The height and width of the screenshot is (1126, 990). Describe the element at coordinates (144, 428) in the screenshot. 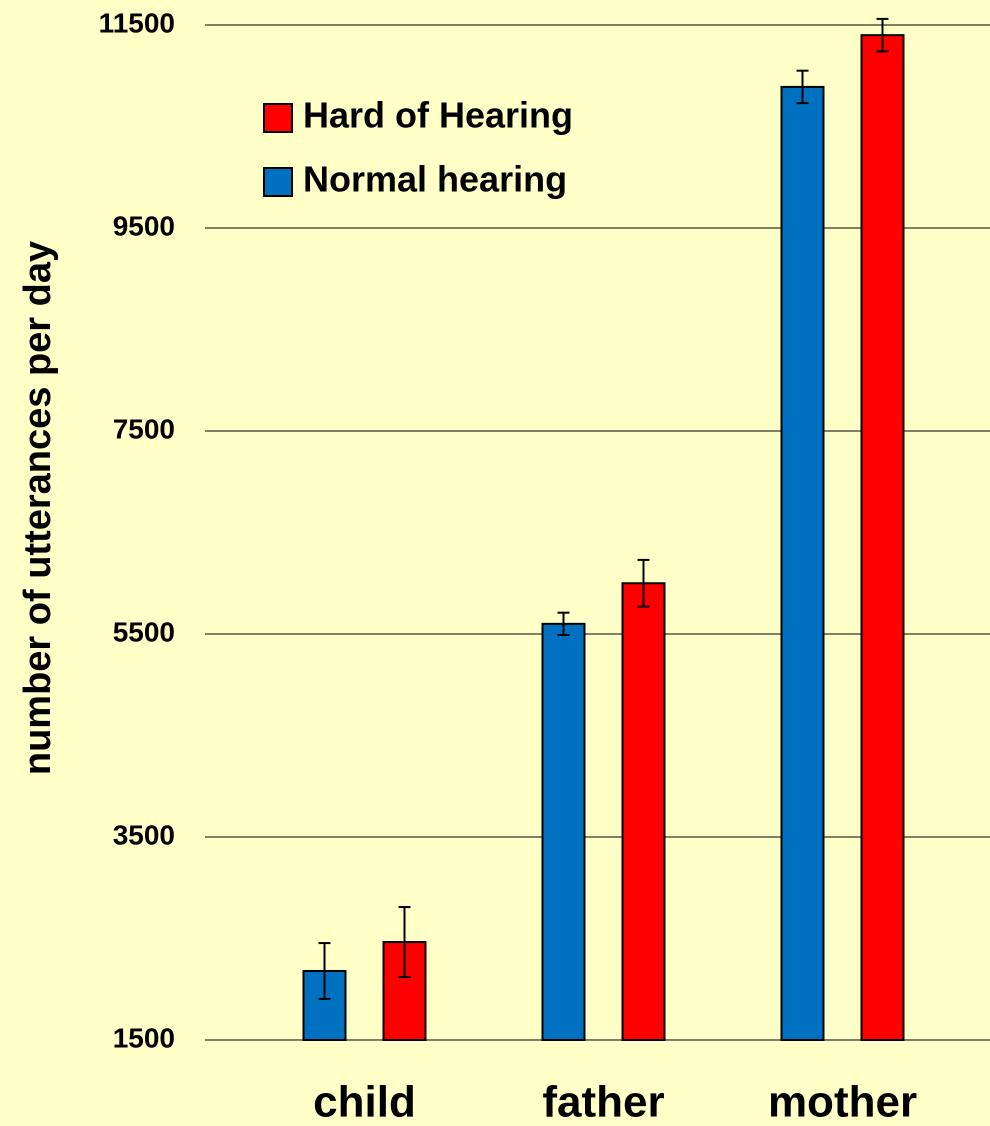

I see `y-tick-label: 7500` at that location.